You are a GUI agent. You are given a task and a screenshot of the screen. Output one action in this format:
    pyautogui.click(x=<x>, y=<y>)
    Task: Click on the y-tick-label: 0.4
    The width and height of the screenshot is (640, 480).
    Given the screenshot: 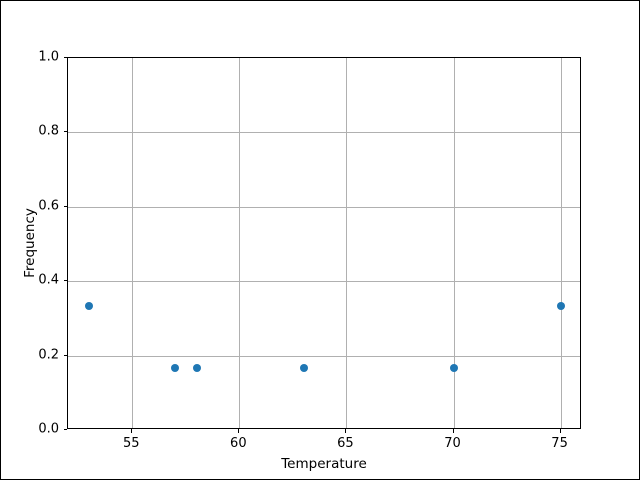 What is the action you would take?
    pyautogui.click(x=48, y=280)
    